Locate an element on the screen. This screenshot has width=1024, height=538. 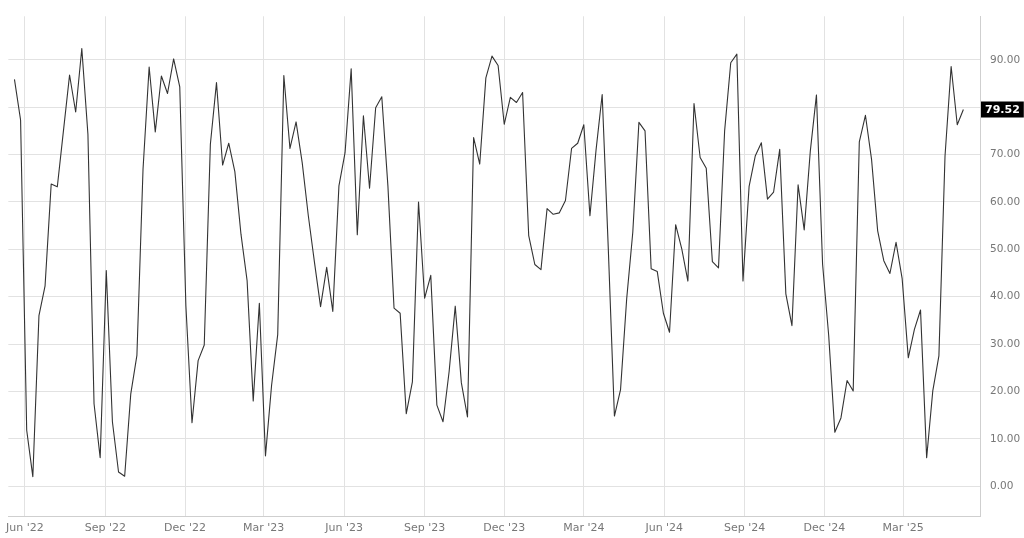
x-tick-label: Sep '23 is located at coordinates (425, 528).